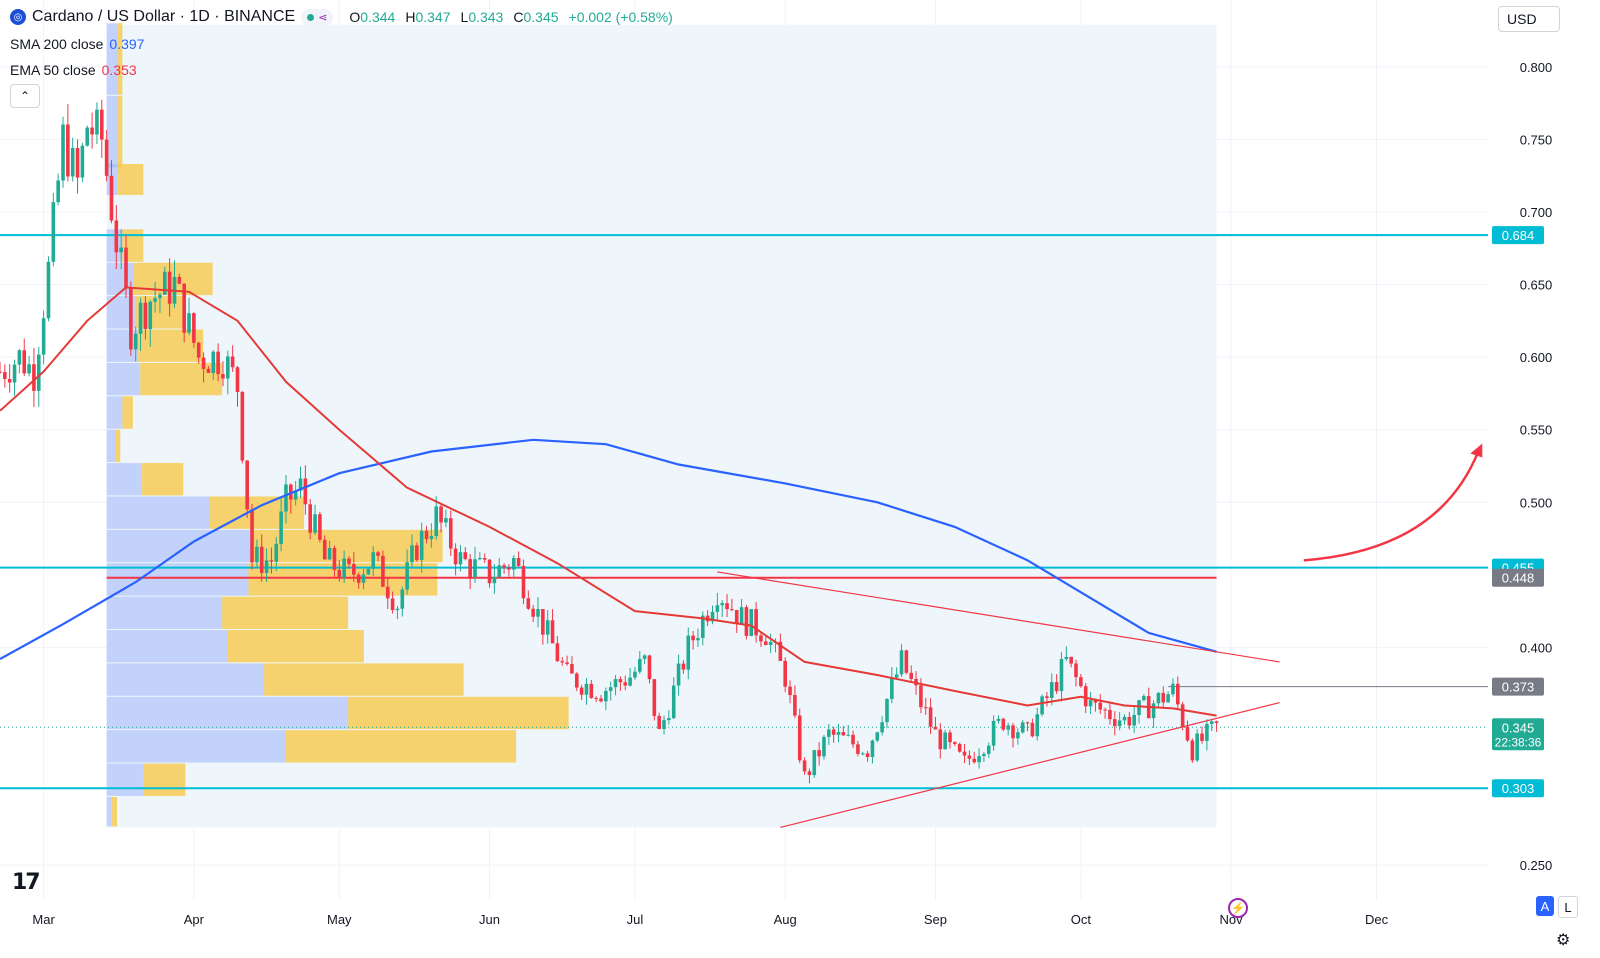 The width and height of the screenshot is (1600, 958). Describe the element at coordinates (1563, 940) in the screenshot. I see `settings-gear-icon: ⚙` at that location.